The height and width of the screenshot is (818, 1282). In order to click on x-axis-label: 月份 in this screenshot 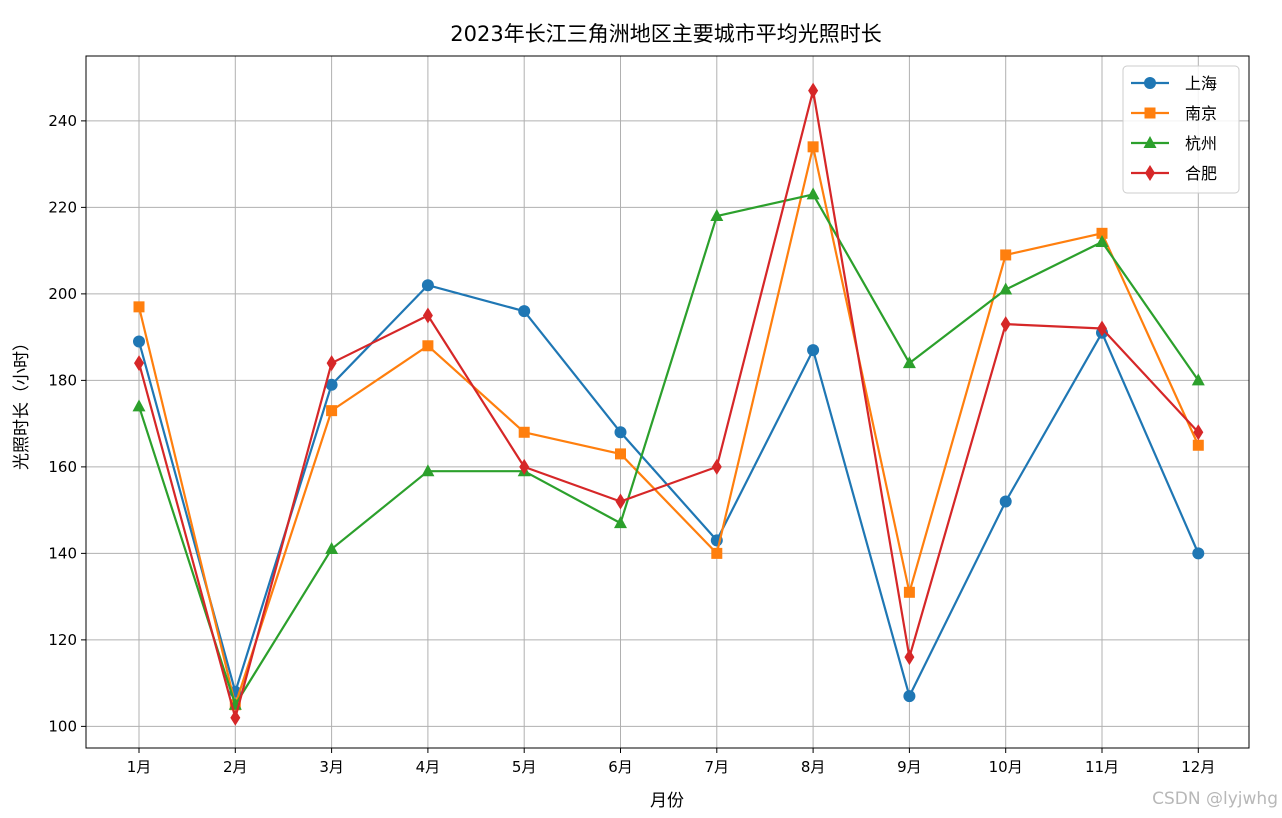, I will do `click(667, 801)`.